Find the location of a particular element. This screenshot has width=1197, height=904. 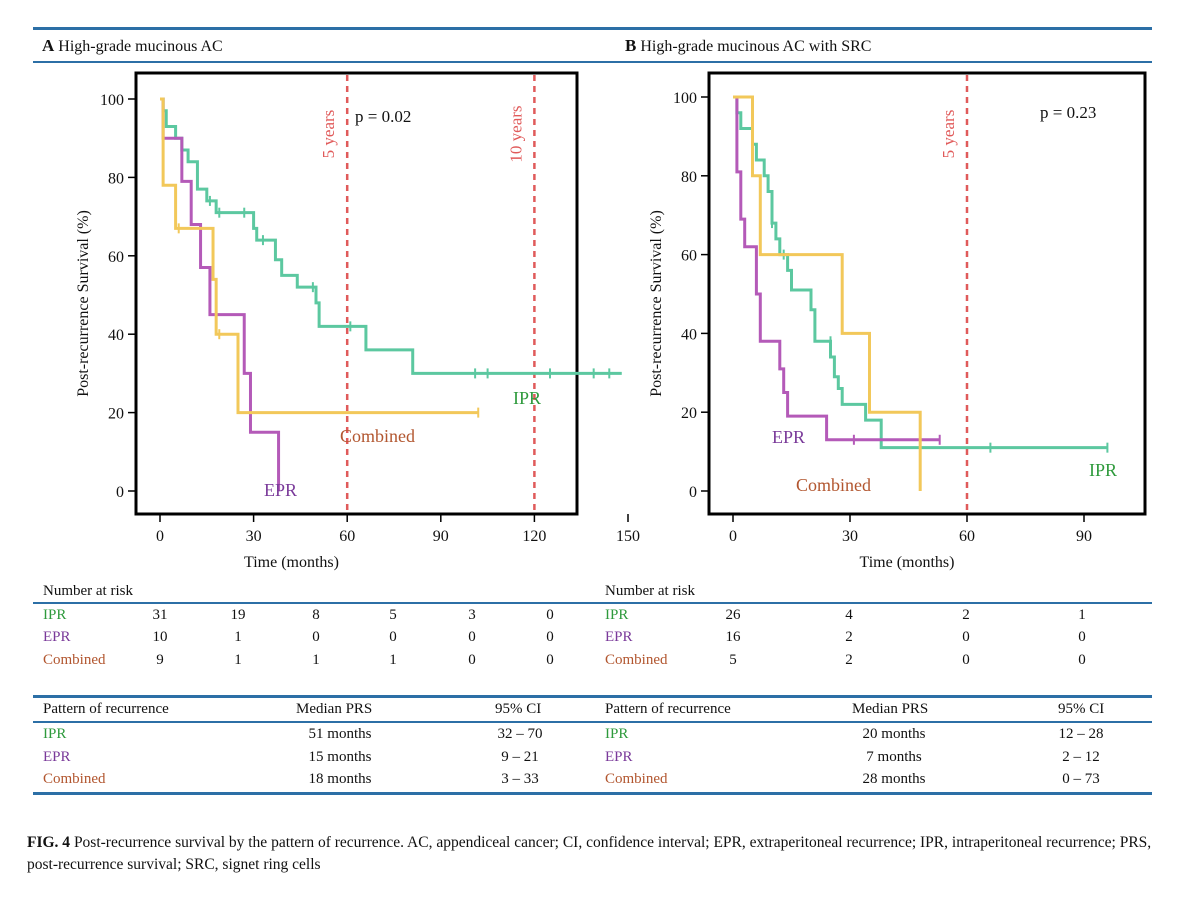

panel-a-ylabel: Post-recurrence Survival (%) is located at coordinates (83, 303).